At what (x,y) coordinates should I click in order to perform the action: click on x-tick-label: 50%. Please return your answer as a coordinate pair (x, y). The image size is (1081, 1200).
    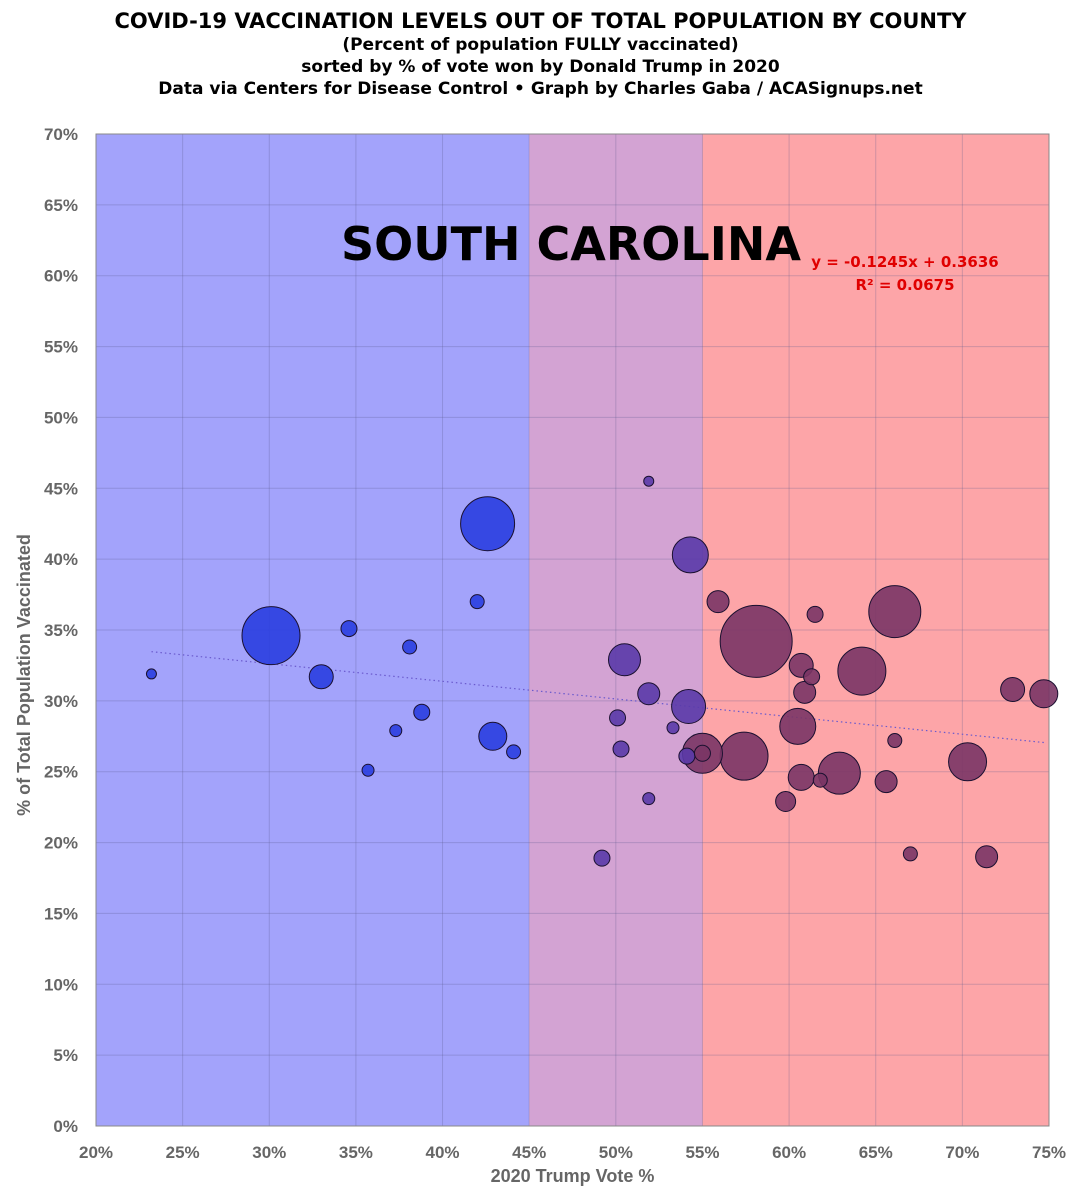
    Looking at the image, I should click on (616, 1152).